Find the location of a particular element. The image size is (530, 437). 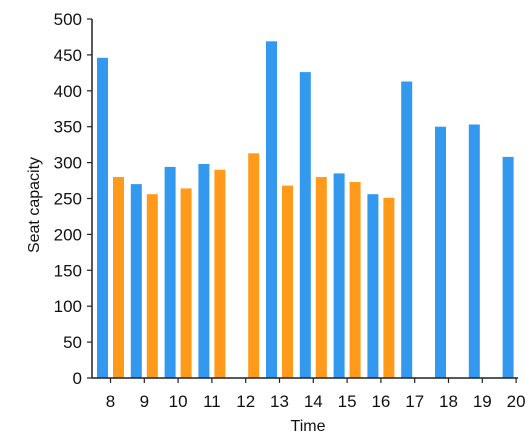

y-tick-label: 200 is located at coordinates (68, 234).